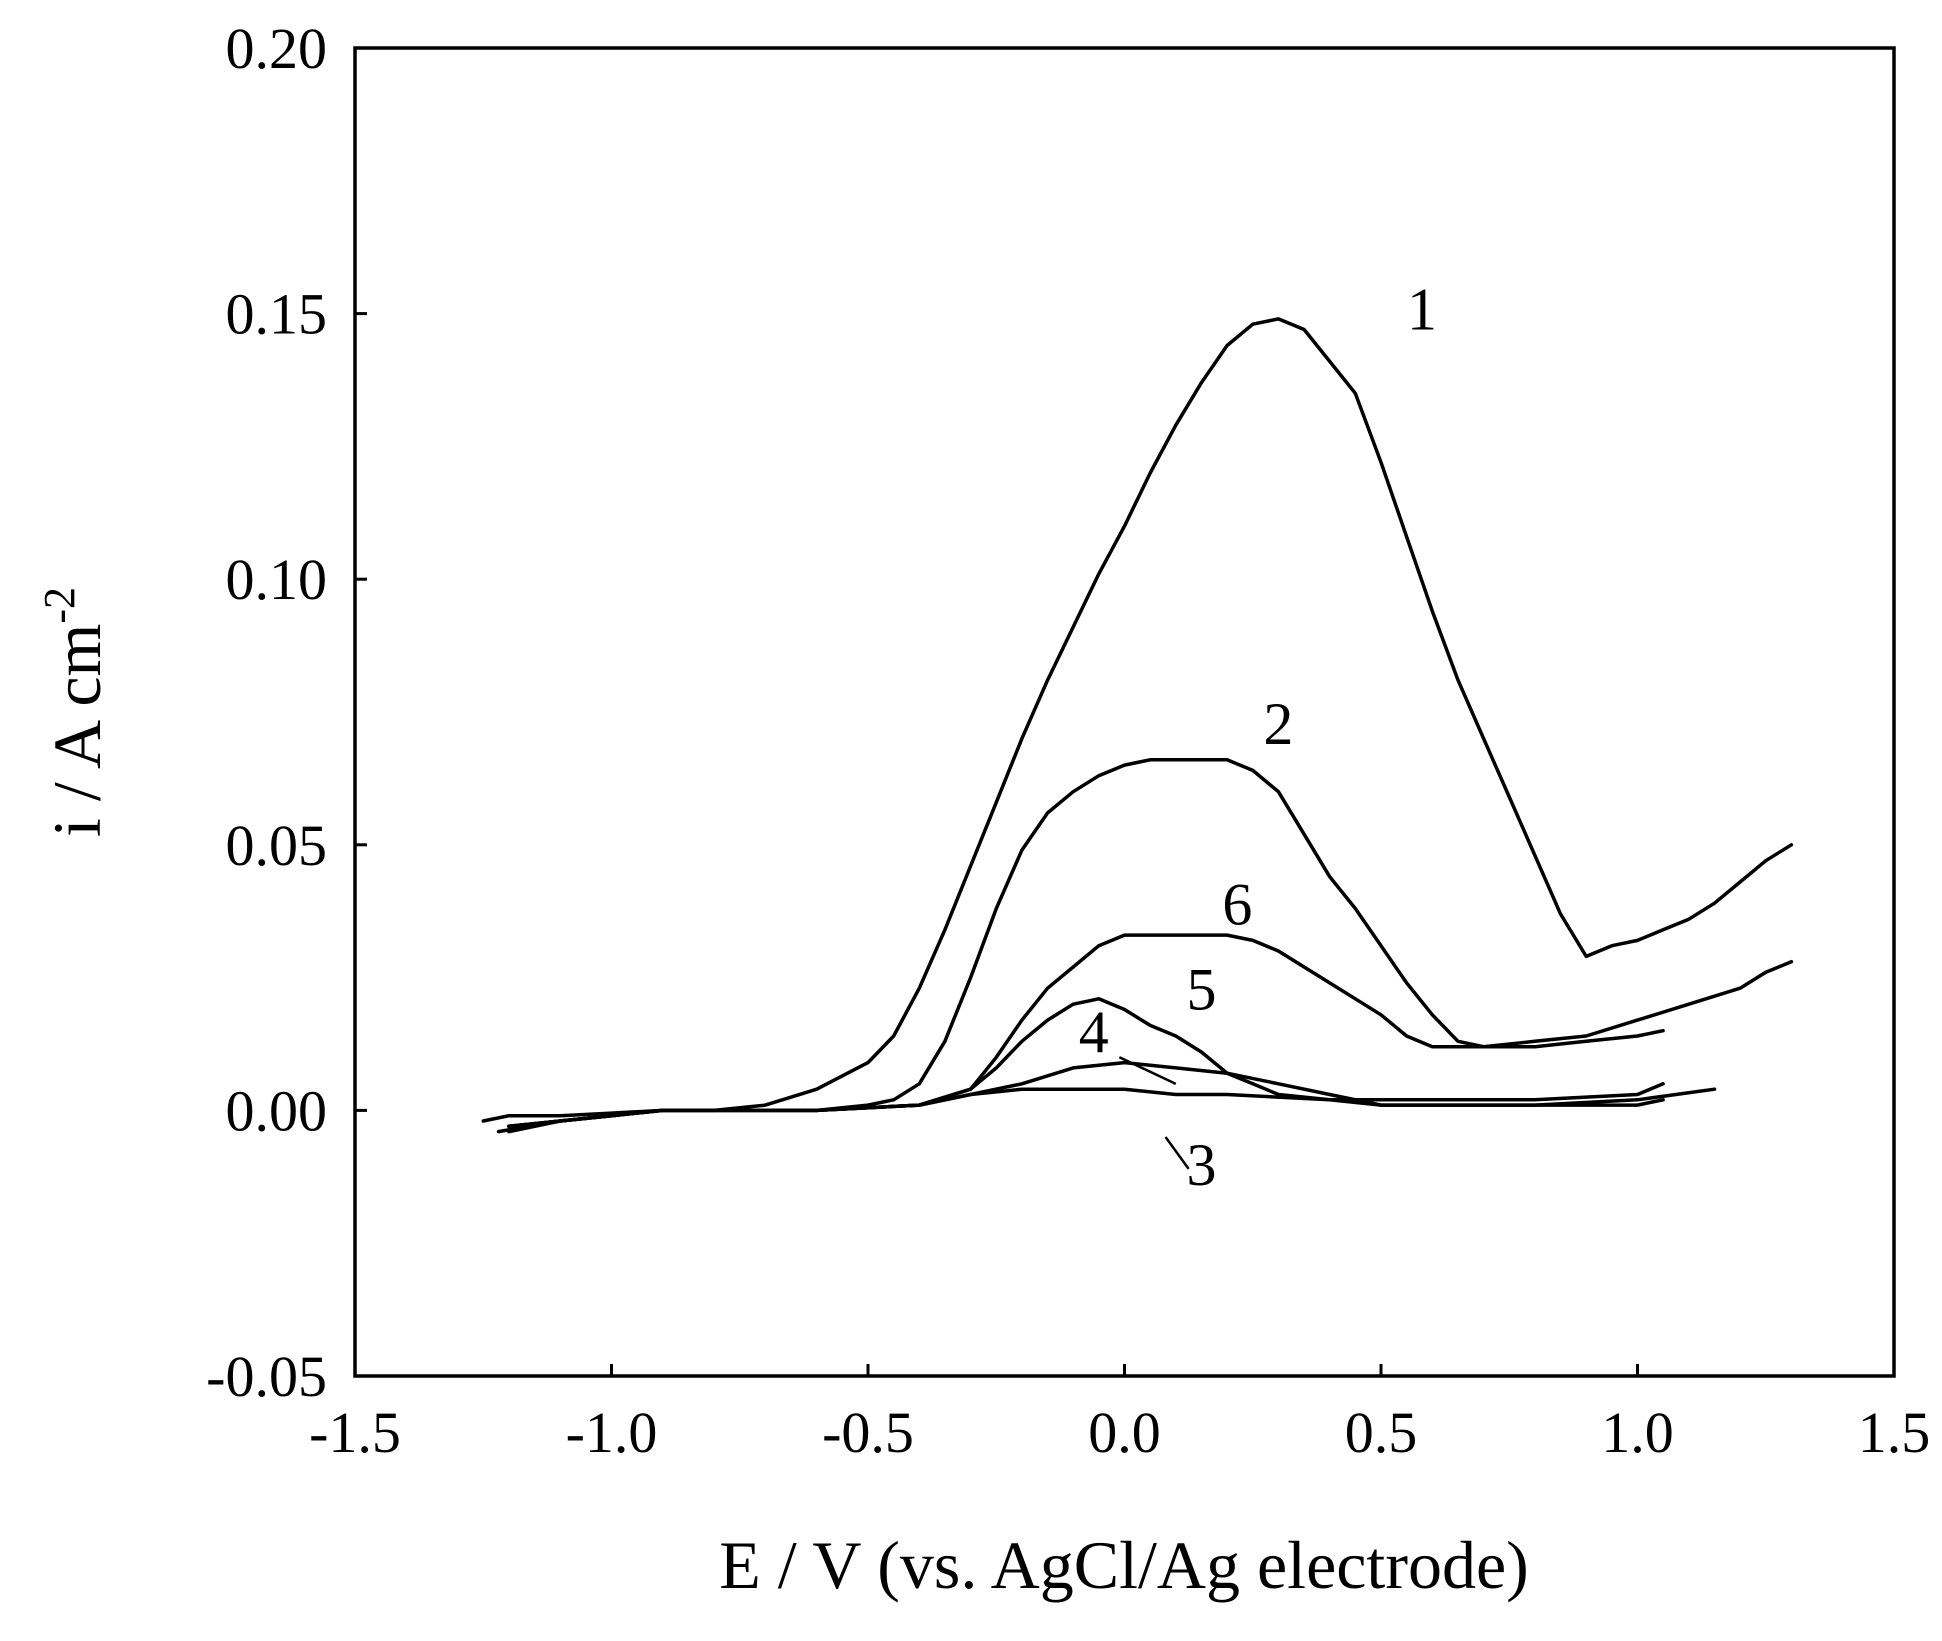 Image resolution: width=1942 pixels, height=1641 pixels. What do you see at coordinates (1201, 1165) in the screenshot?
I see `curve-label-3: 3` at bounding box center [1201, 1165].